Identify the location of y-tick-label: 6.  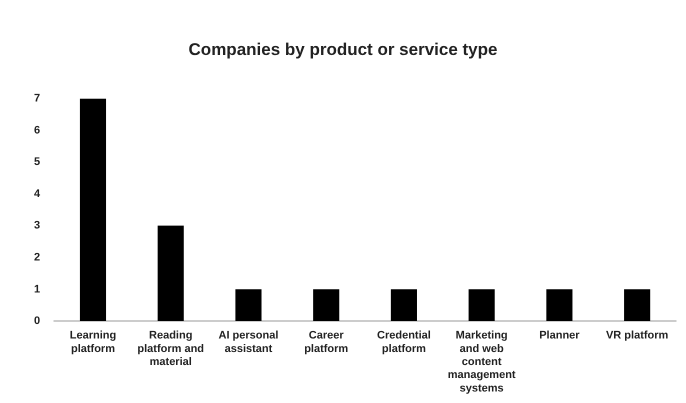
(37, 130).